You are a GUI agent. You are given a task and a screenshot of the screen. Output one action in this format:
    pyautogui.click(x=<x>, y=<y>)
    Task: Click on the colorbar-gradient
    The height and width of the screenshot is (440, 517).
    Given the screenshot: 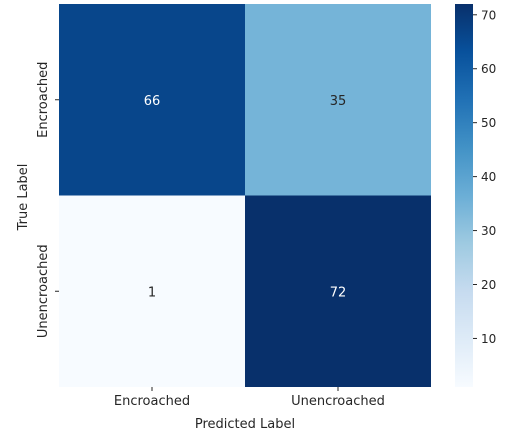 What is the action you would take?
    pyautogui.click(x=464, y=195)
    